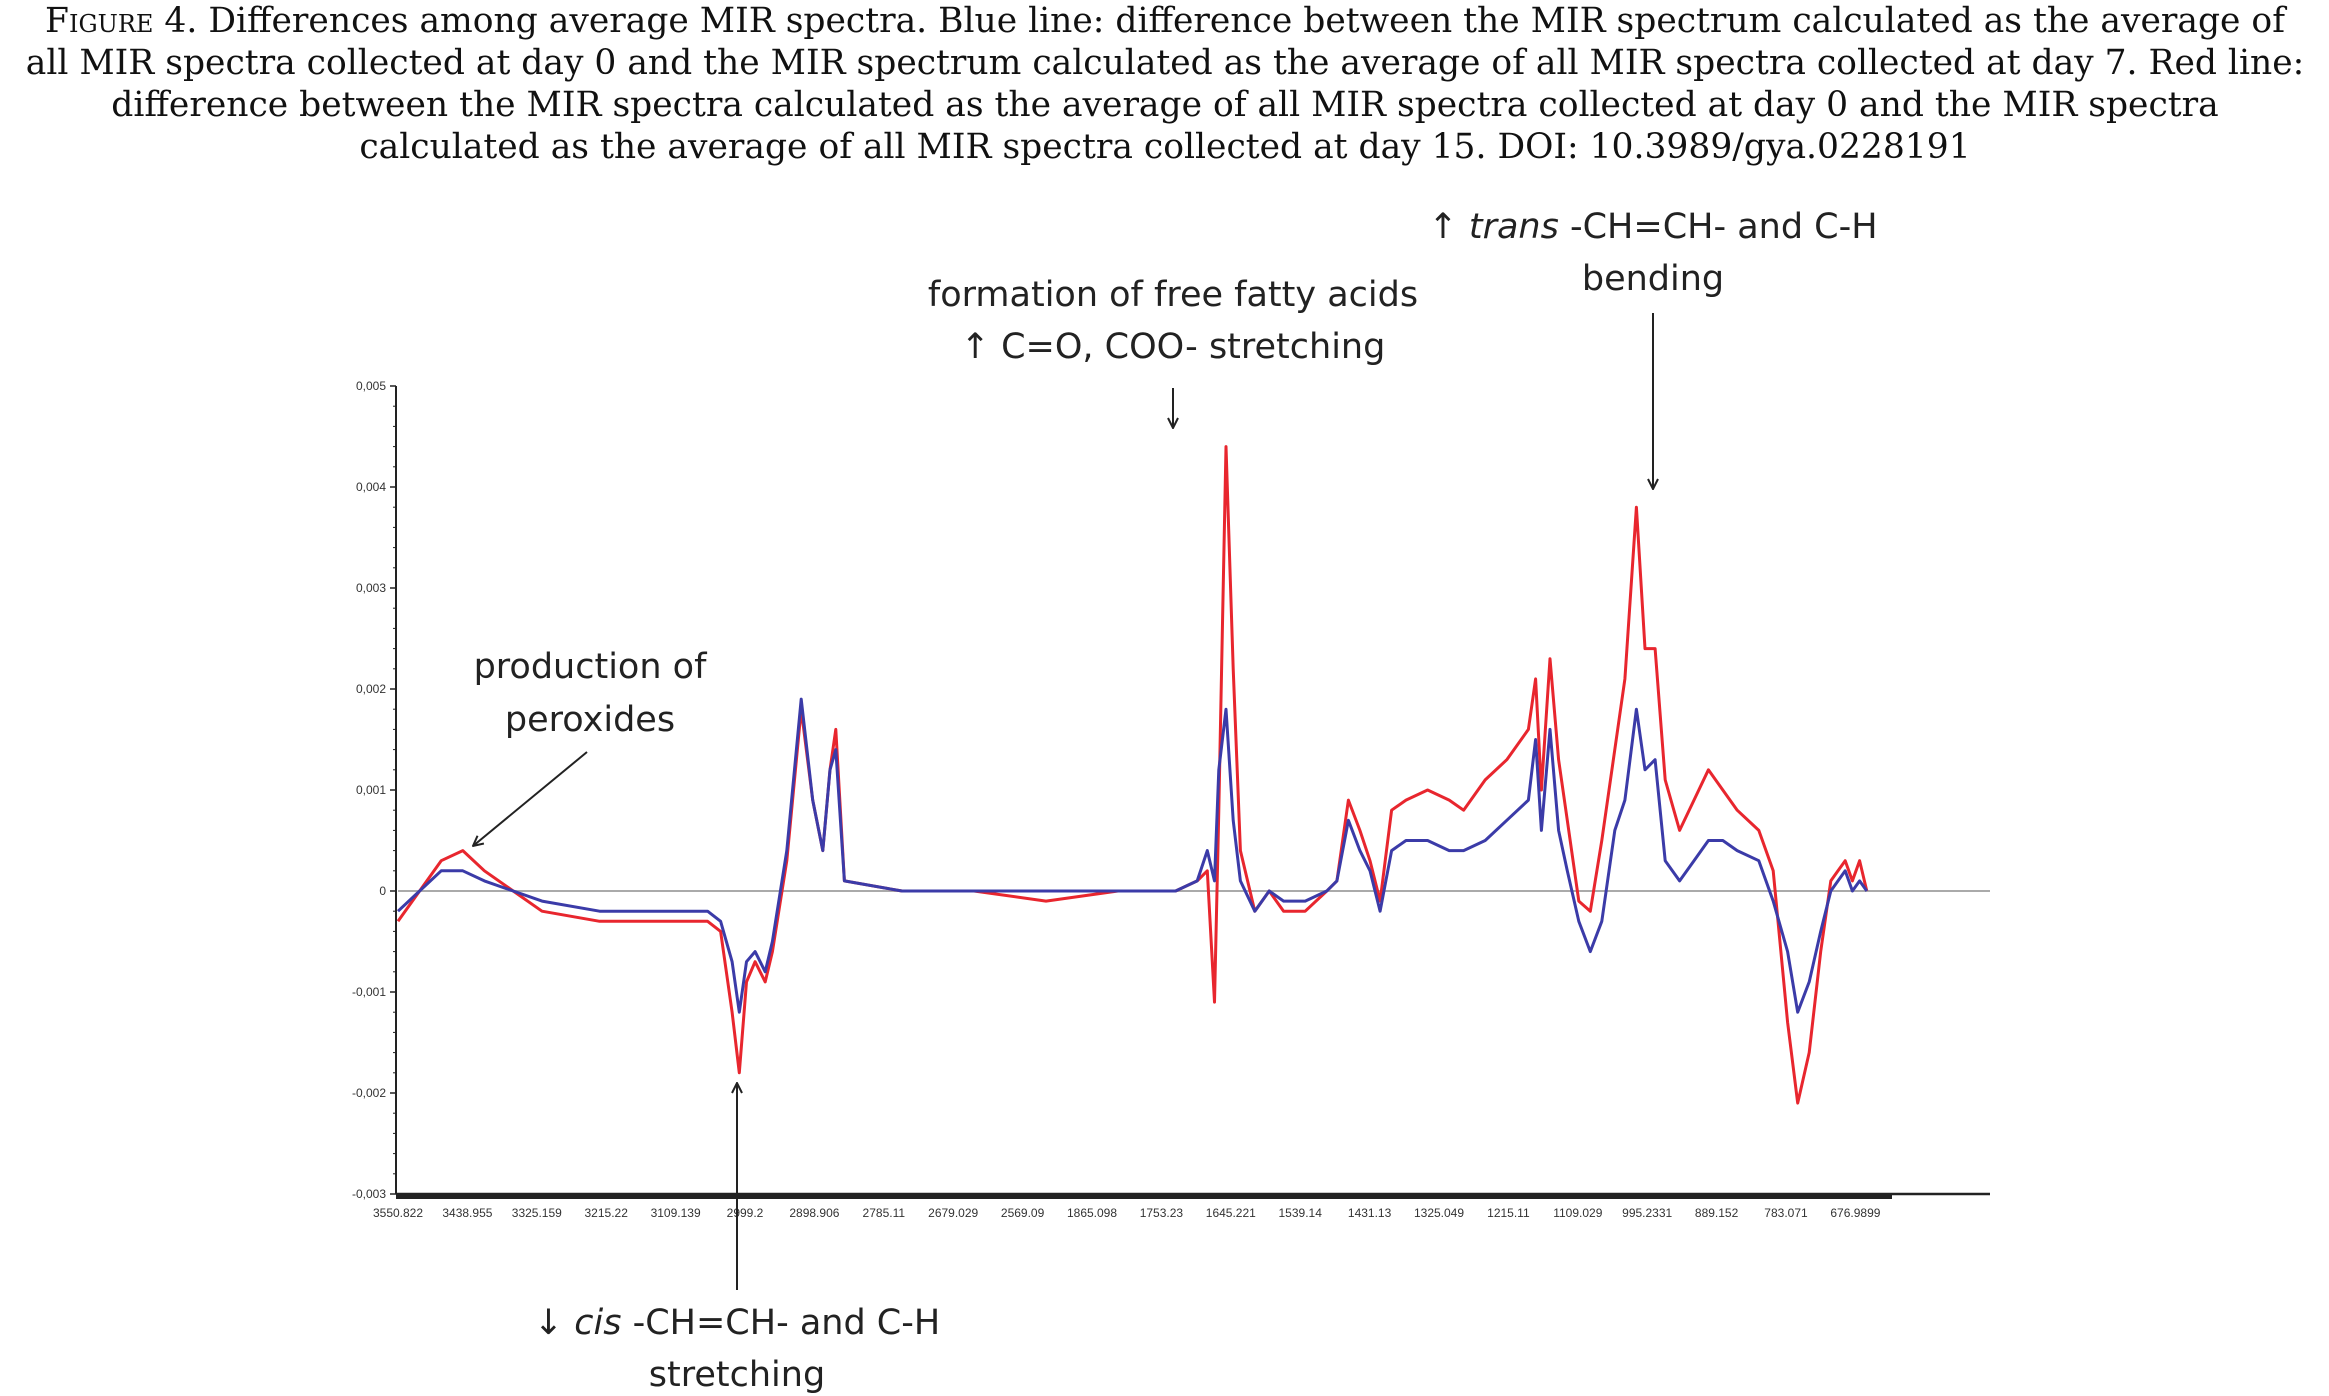 Image resolution: width=2329 pixels, height=1396 pixels. I want to click on annotation-cis-line1: ↓ cis -CH=CH- and C-H, so click(737, 1323).